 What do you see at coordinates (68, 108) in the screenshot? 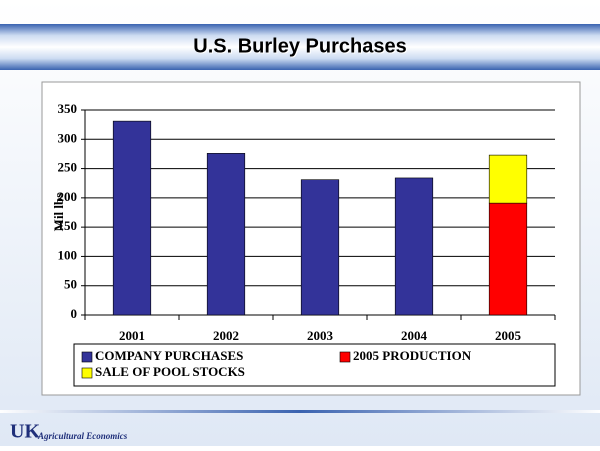
I see `y-tick-label: 350` at bounding box center [68, 108].